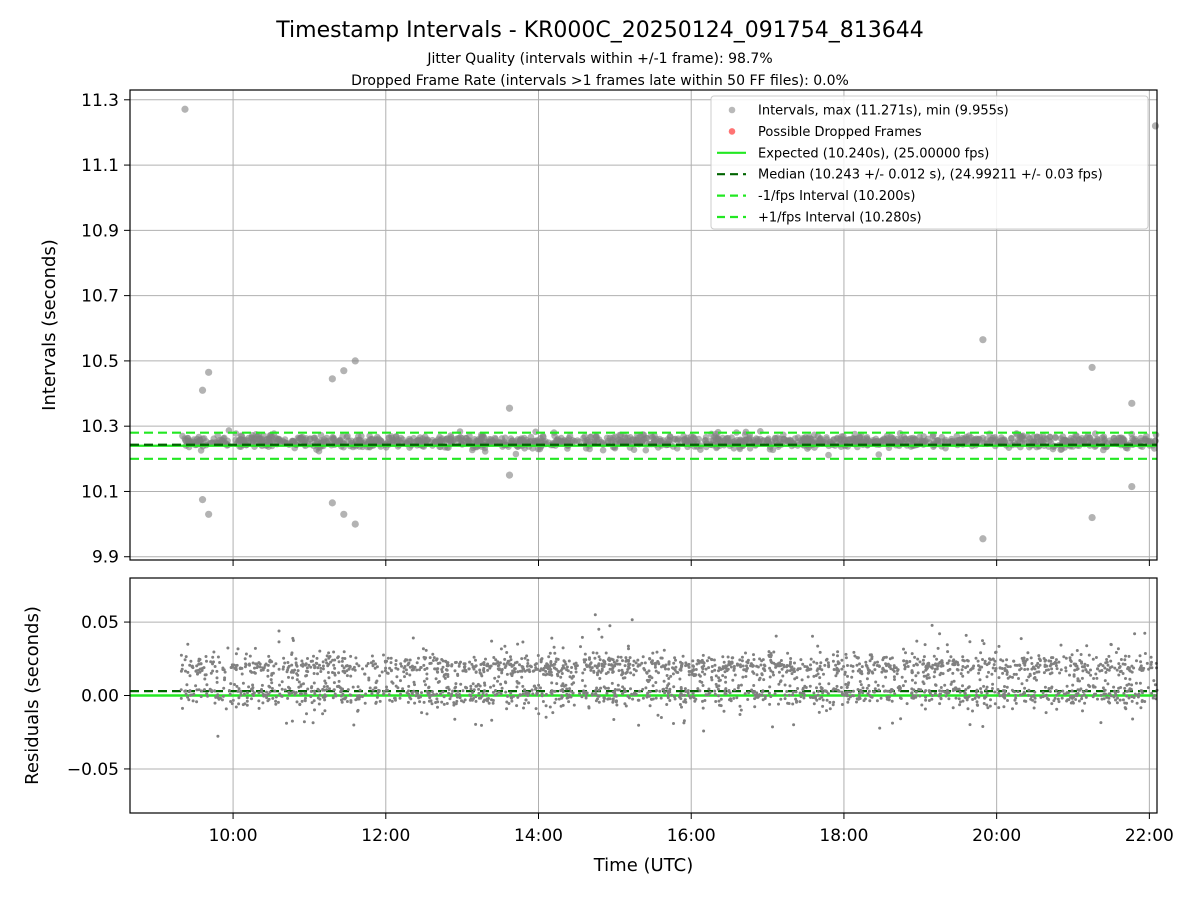 This screenshot has width=1200, height=900. Describe the element at coordinates (843, 836) in the screenshot. I see `residuals-x-tick-label: 18:00` at that location.